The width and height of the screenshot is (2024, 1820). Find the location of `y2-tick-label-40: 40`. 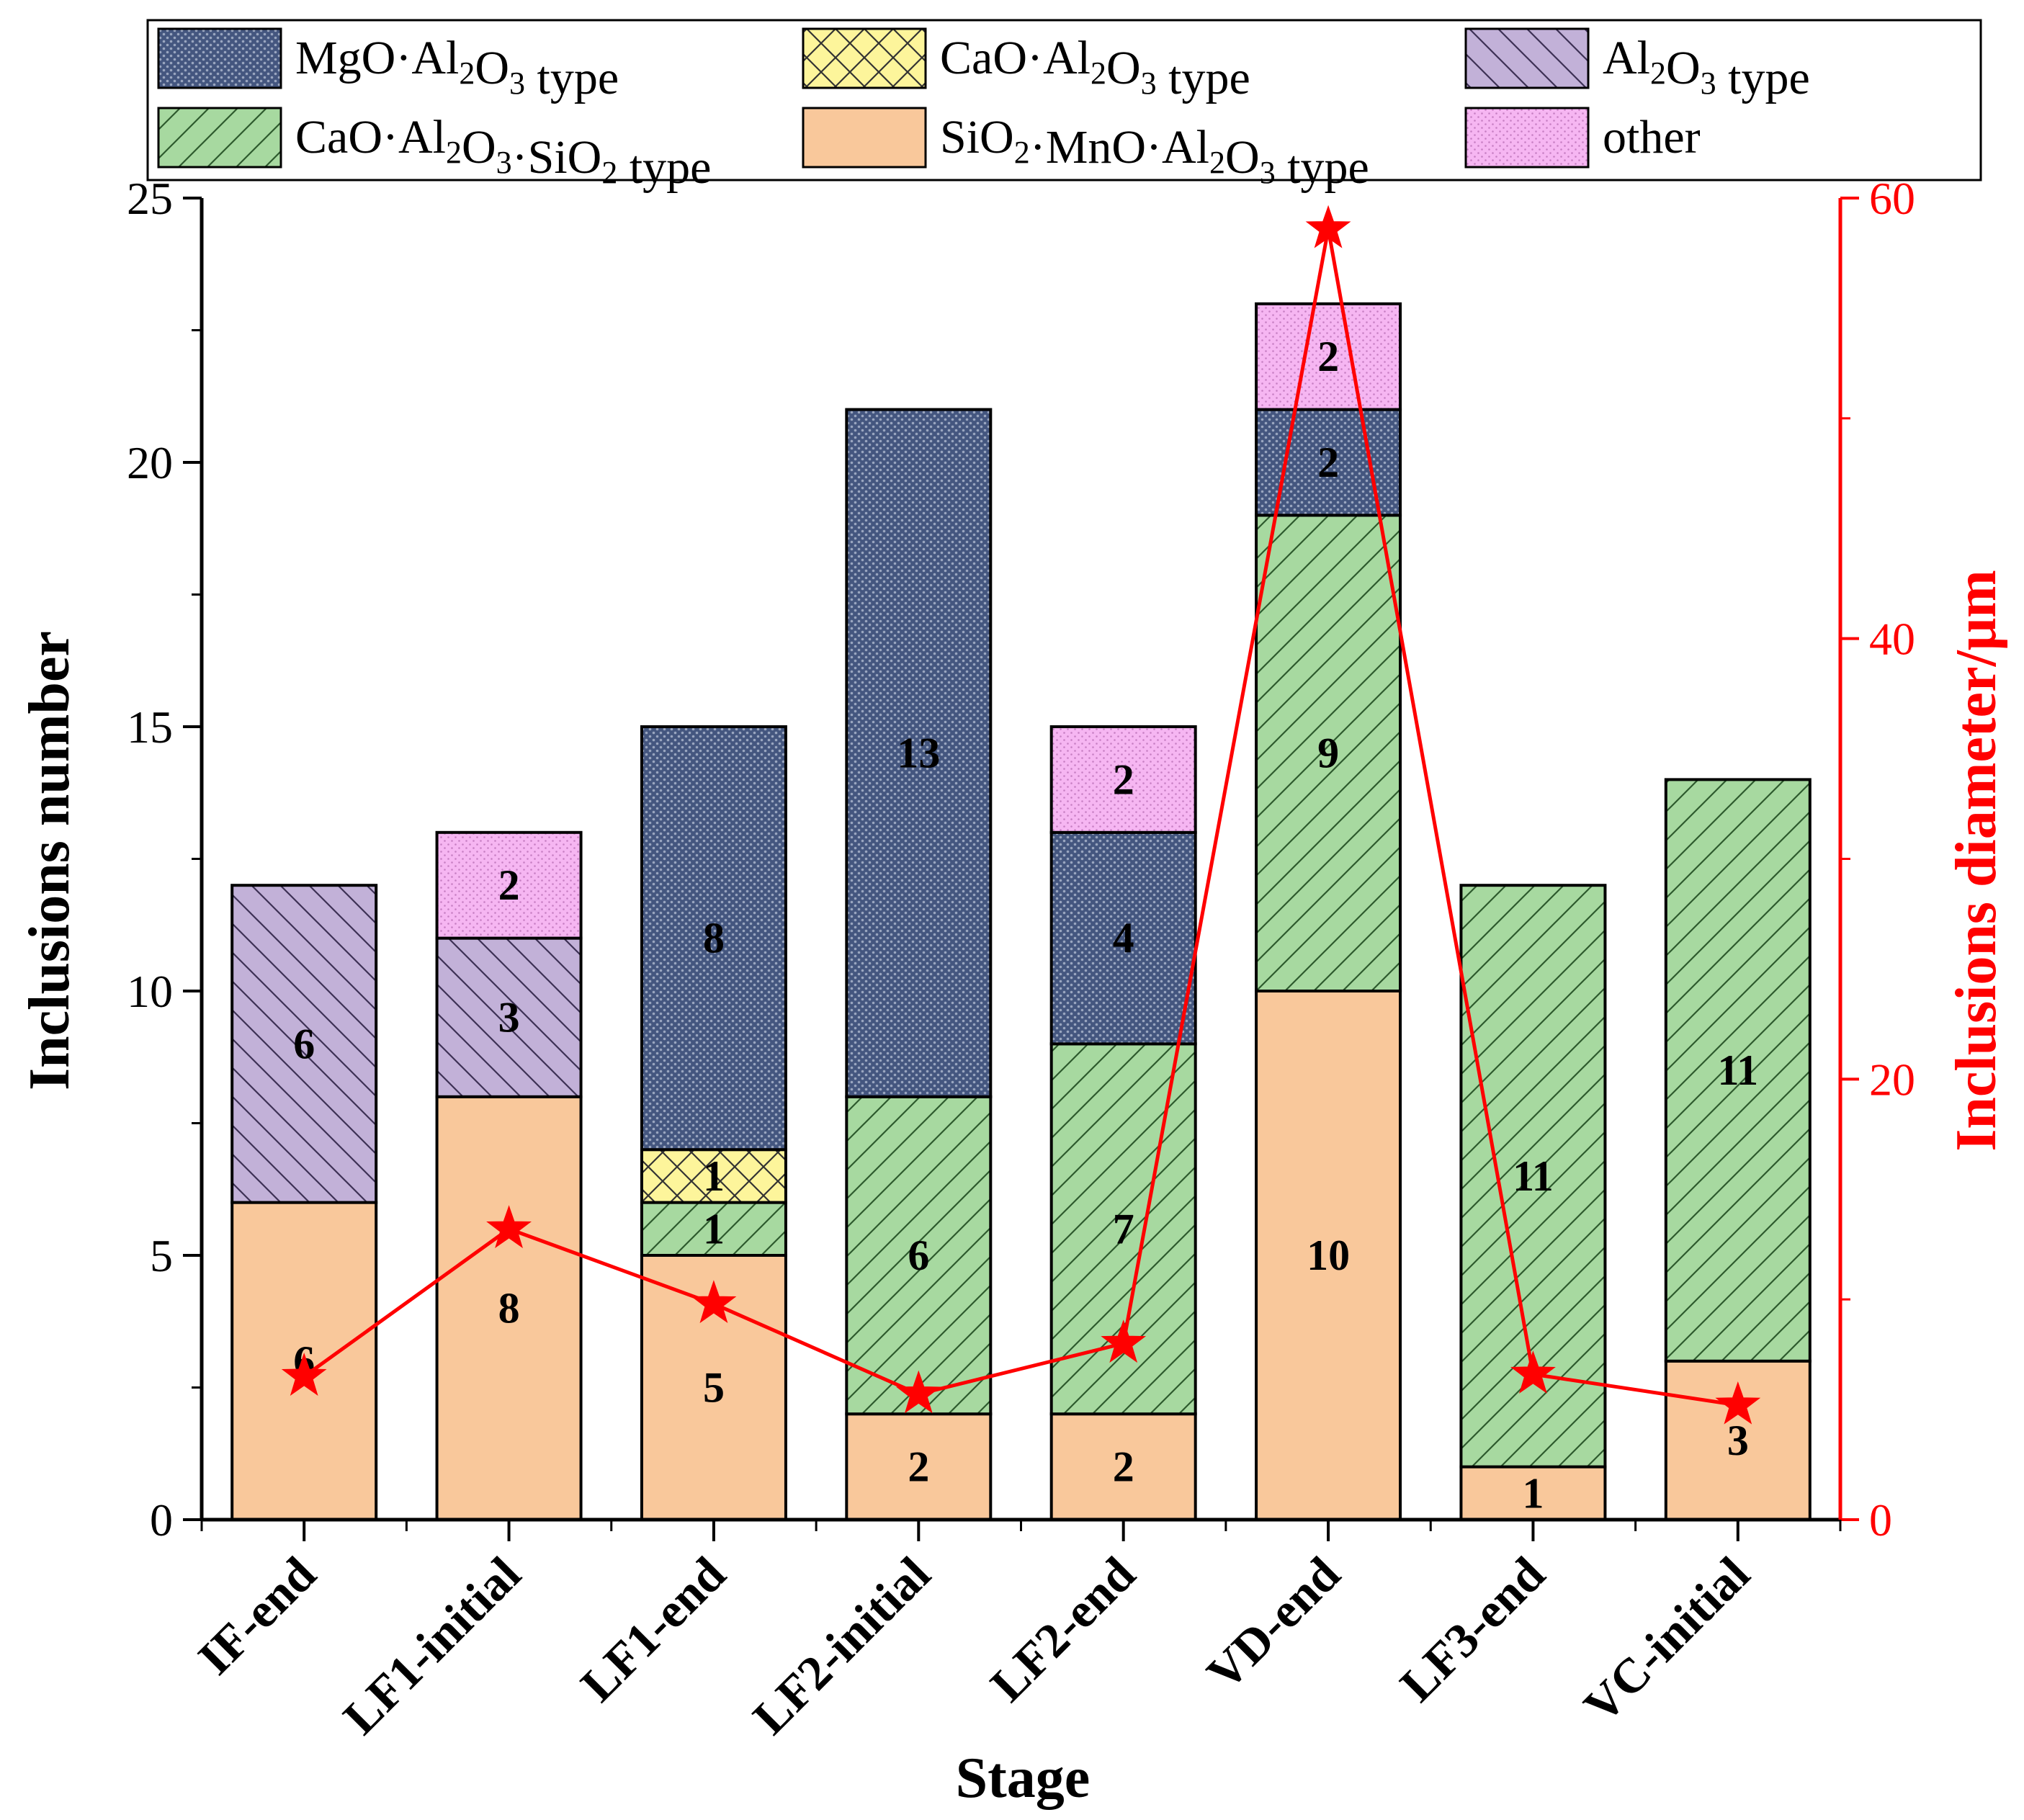

y2-tick-label-40: 40 is located at coordinates (1892, 639).